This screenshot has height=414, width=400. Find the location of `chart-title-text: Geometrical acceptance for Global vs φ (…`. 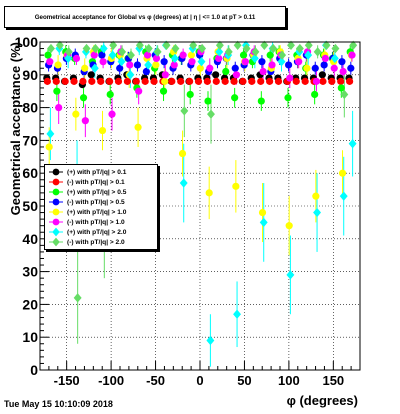

chart-title-text: Geometrical acceptance for Global vs φ (… is located at coordinates (145, 17).